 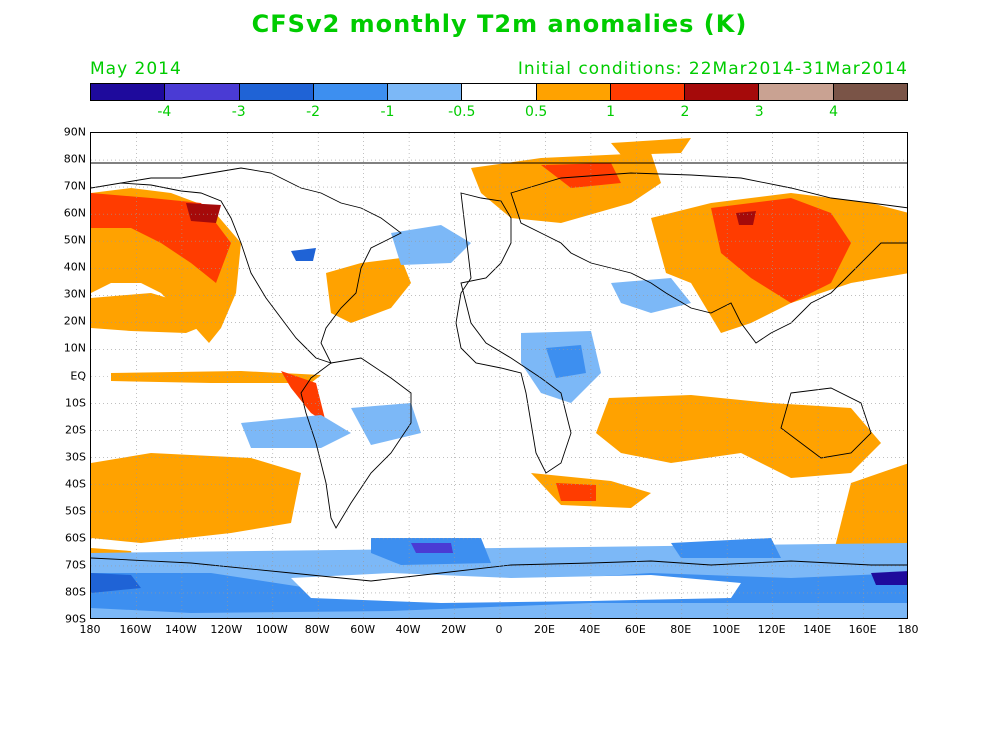 I want to click on latitude-label: 20N, so click(x=74, y=321).